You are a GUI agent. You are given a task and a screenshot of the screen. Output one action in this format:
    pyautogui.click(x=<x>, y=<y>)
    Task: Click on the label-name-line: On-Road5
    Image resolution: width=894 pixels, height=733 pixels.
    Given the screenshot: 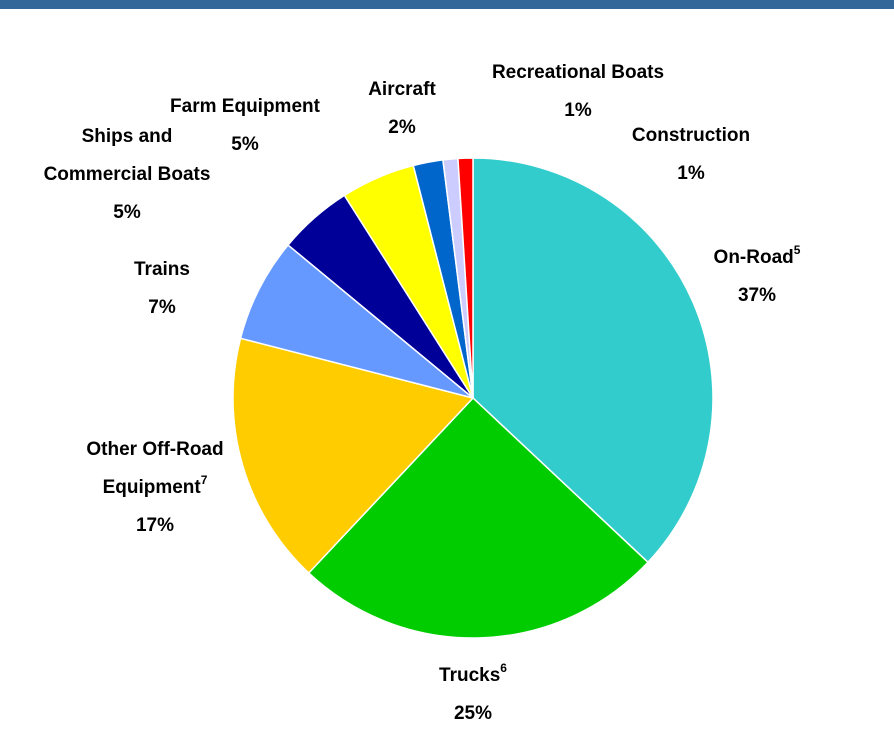 What is the action you would take?
    pyautogui.click(x=757, y=258)
    